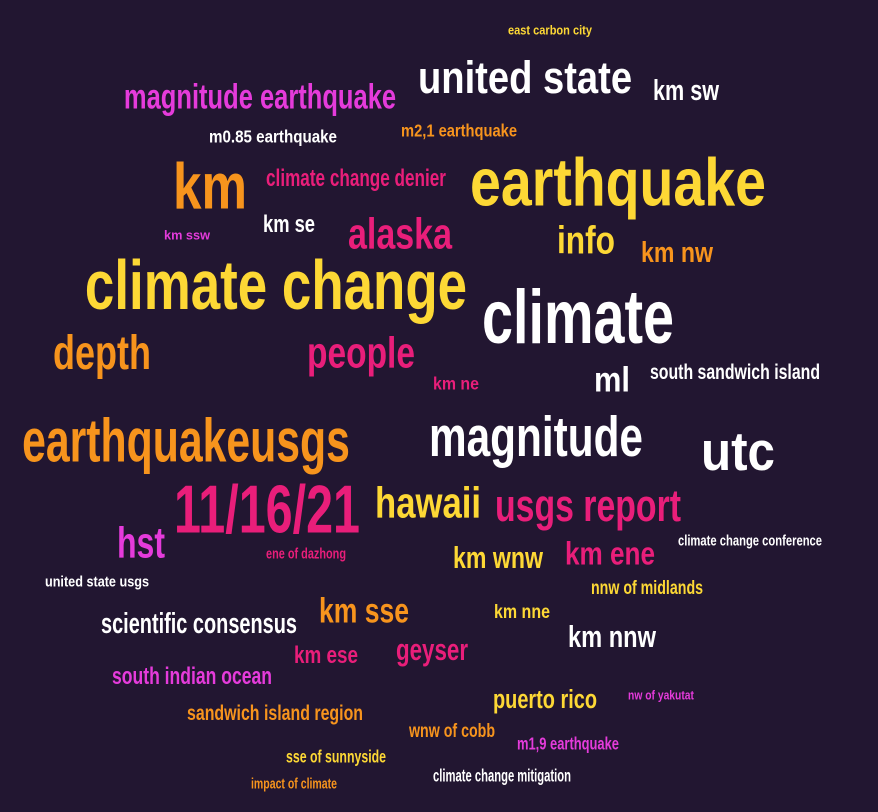 The image size is (878, 812). What do you see at coordinates (187, 235) in the screenshot?
I see `word-km-ssw: km ssw` at bounding box center [187, 235].